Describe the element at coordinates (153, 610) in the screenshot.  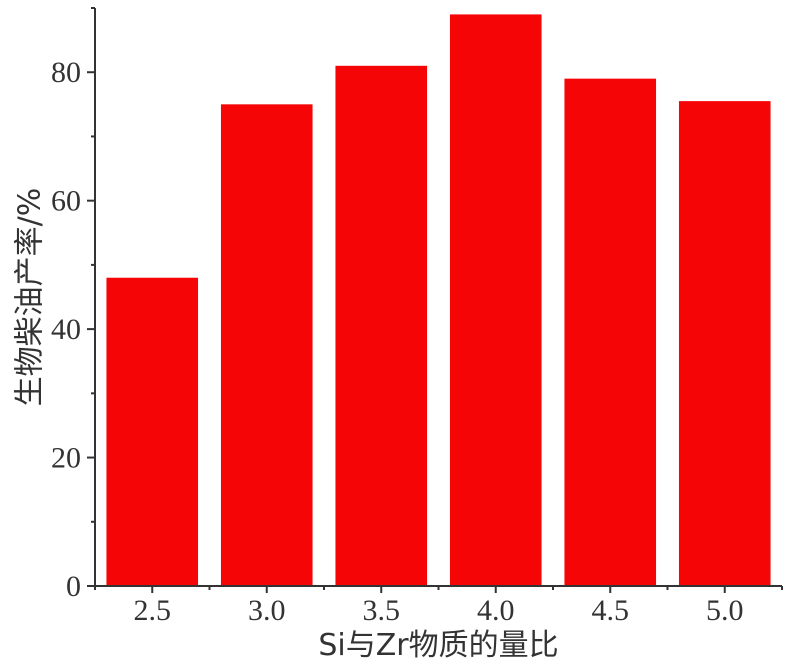
I see `x-tick-label: 2.5` at that location.